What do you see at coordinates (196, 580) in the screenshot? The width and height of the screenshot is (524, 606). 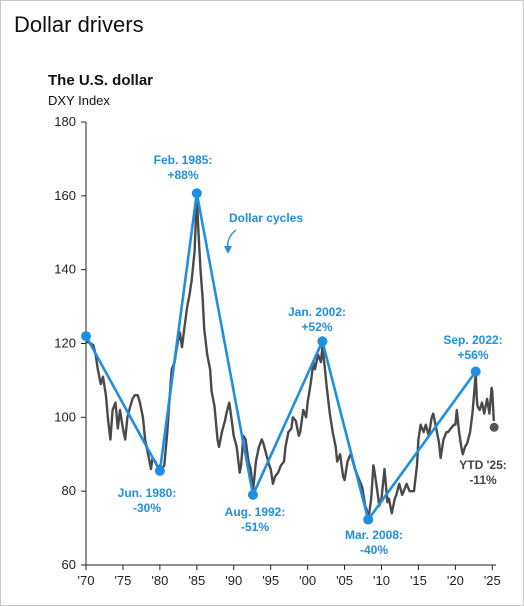 I see `x-tick-label: '85` at bounding box center [196, 580].